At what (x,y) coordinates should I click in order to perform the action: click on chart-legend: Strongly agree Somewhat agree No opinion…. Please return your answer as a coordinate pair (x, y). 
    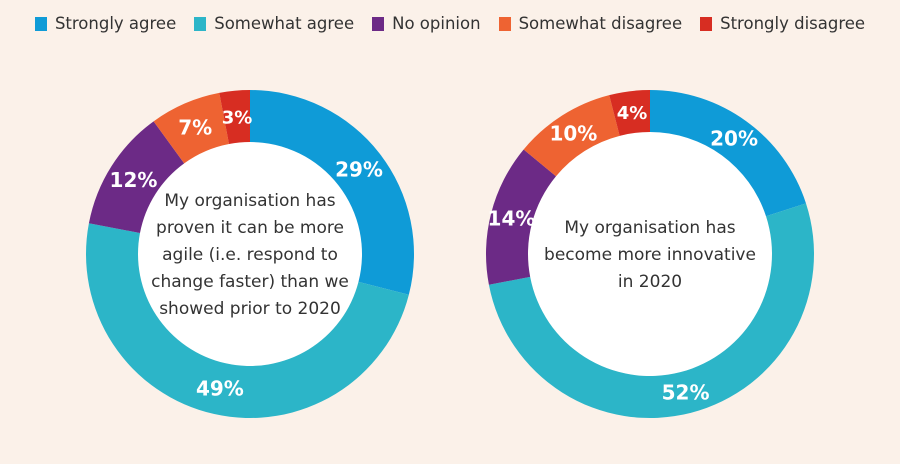
    Looking at the image, I should click on (450, 23).